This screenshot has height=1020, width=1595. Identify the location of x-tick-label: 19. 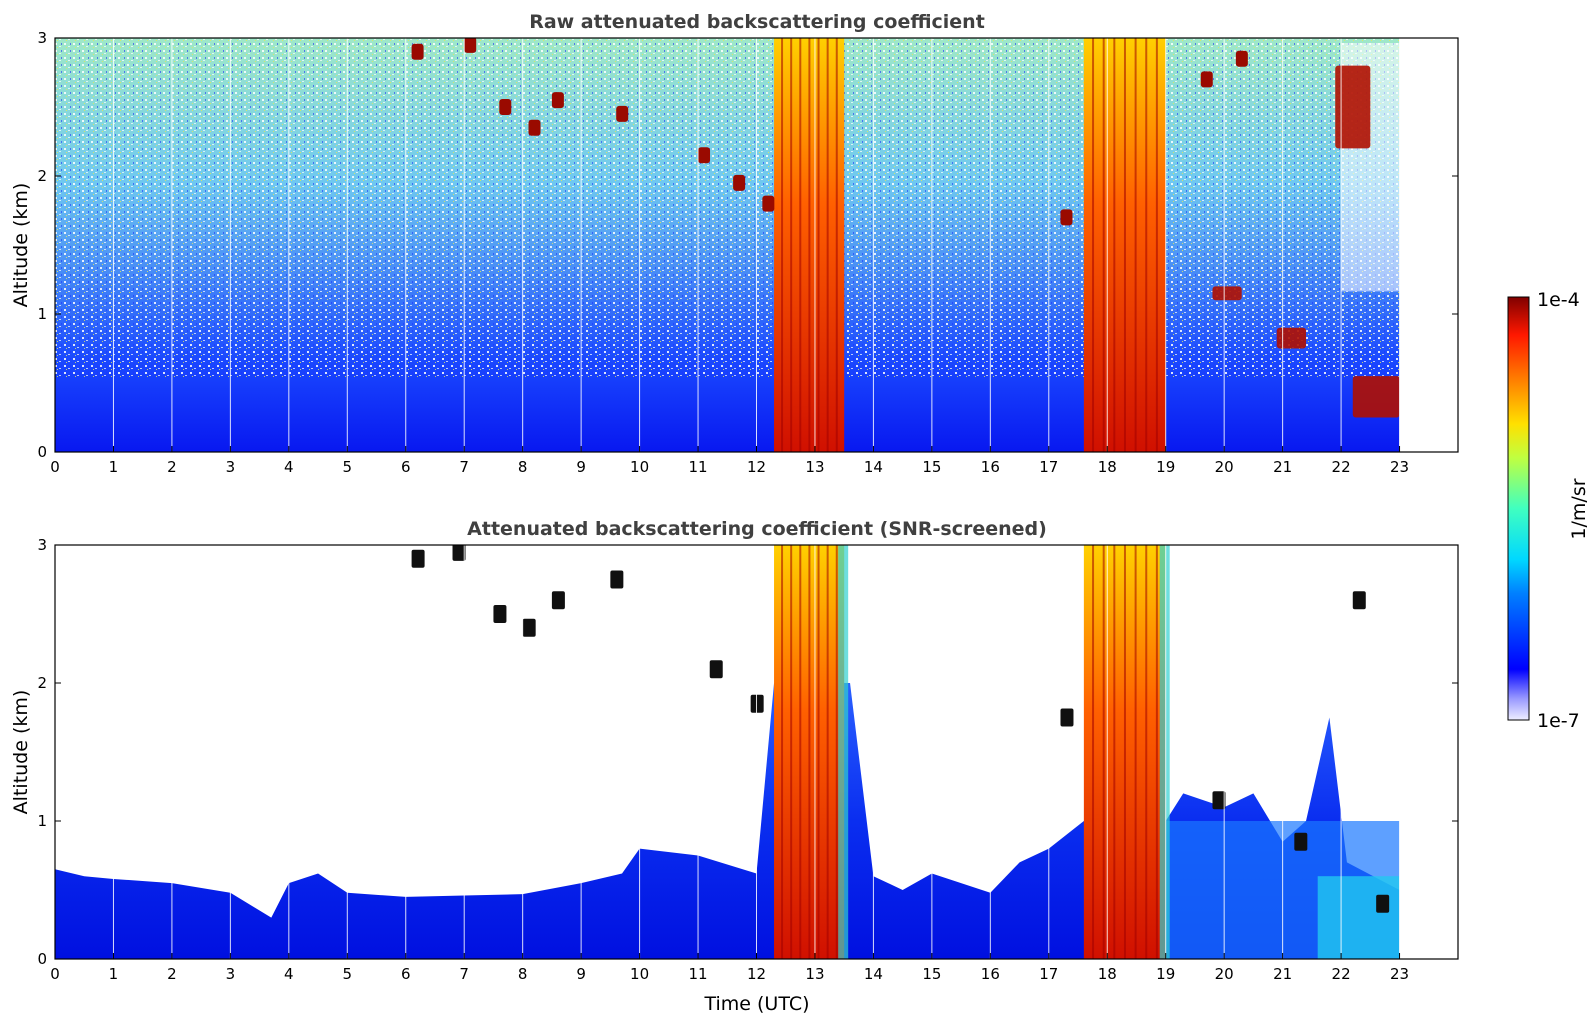
(1165, 974).